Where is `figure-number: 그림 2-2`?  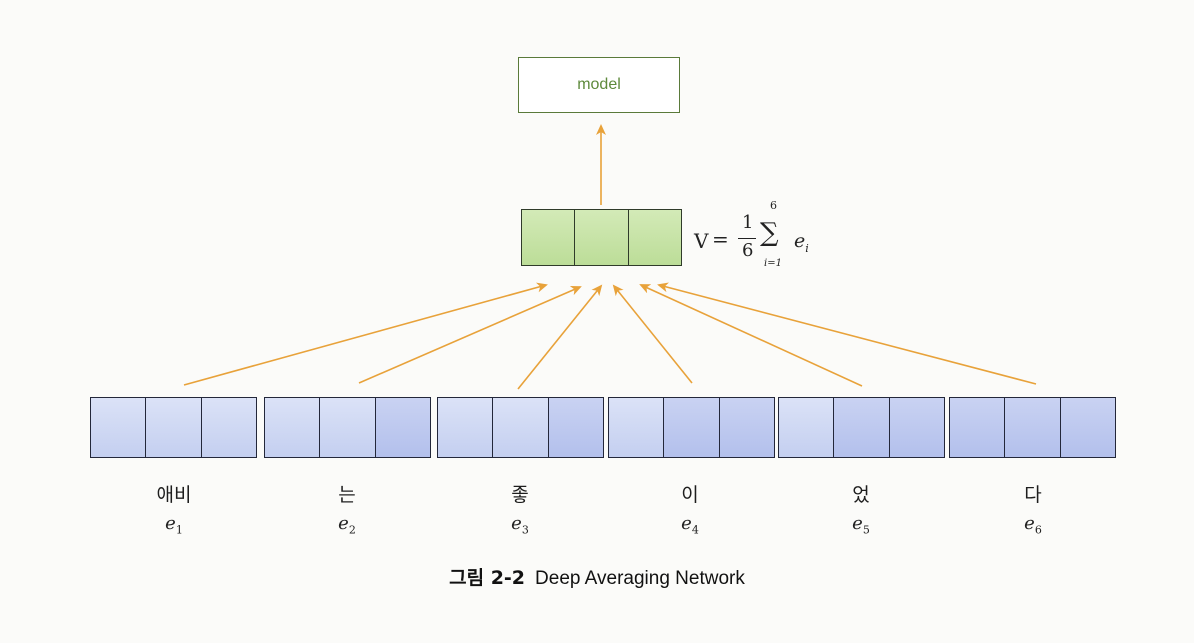 figure-number: 그림 2-2 is located at coordinates (487, 578).